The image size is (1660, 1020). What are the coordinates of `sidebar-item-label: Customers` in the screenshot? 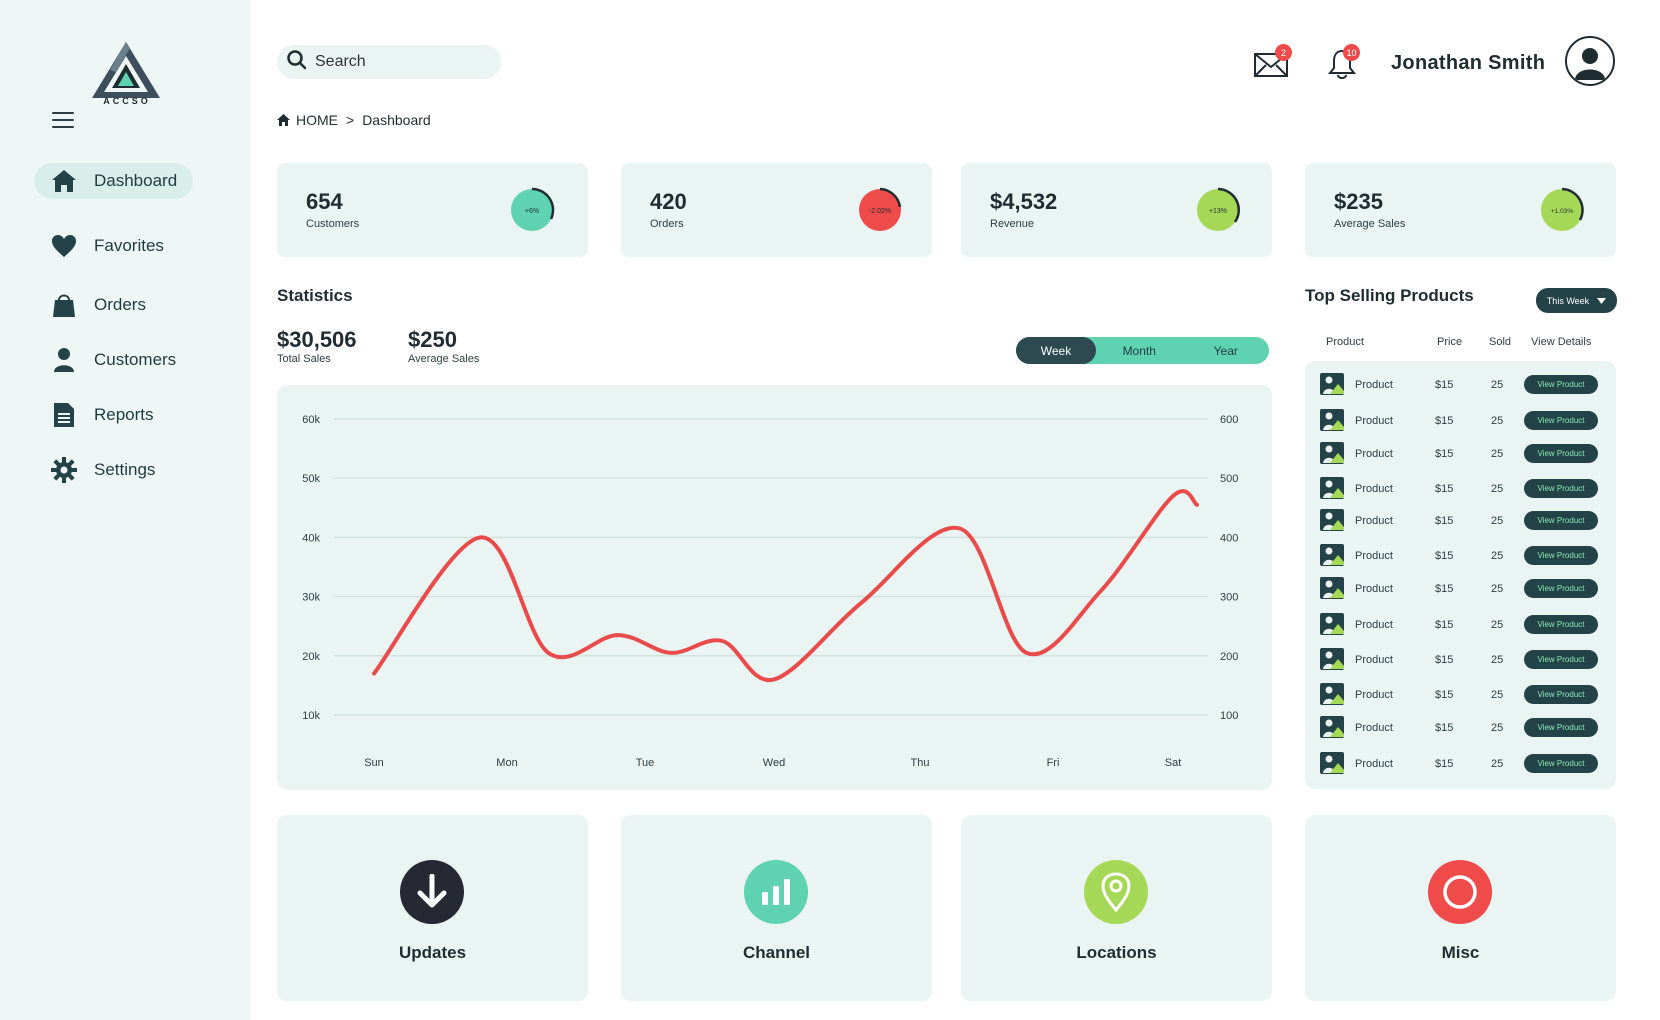 It's located at (135, 359).